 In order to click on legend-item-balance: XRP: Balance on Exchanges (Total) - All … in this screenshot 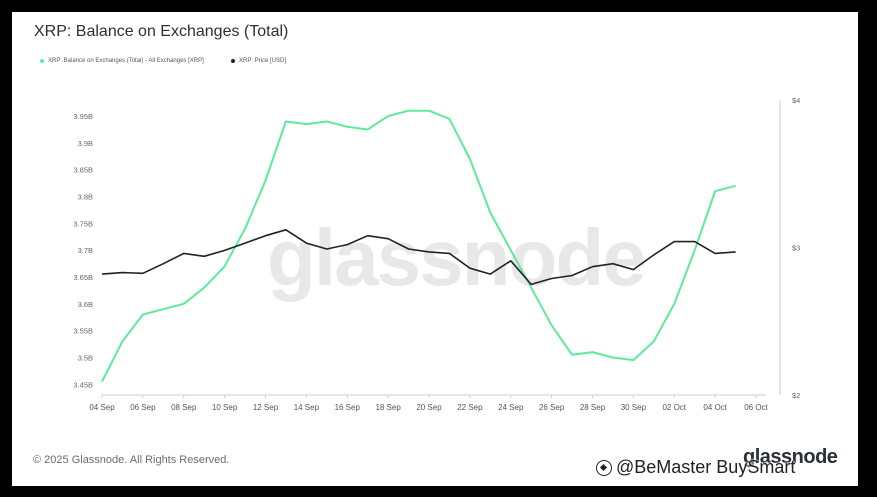, I will do `click(122, 61)`.